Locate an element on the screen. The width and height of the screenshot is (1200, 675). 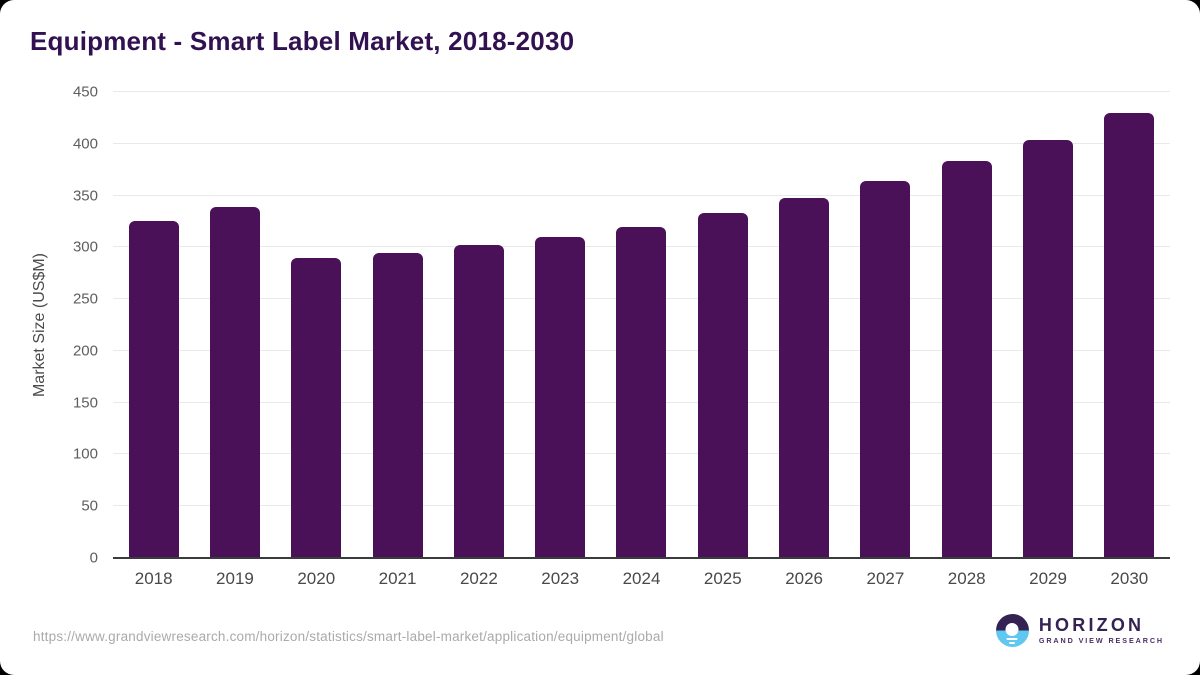
x-axis-line is located at coordinates (641, 558).